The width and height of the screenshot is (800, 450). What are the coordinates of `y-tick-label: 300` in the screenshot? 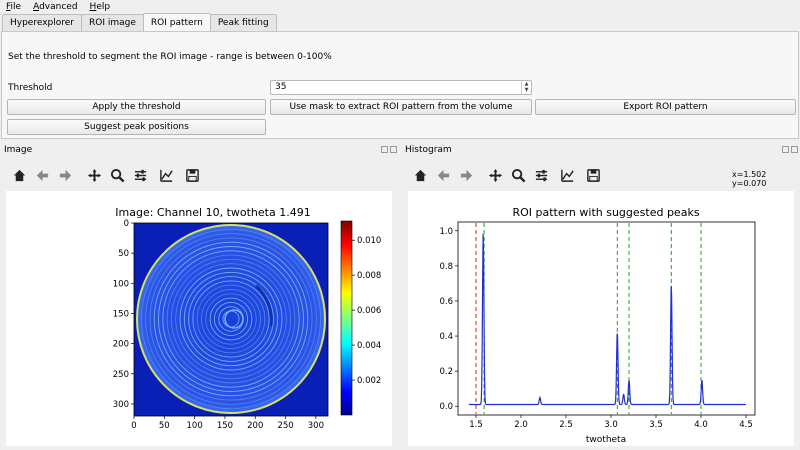 It's located at (121, 405).